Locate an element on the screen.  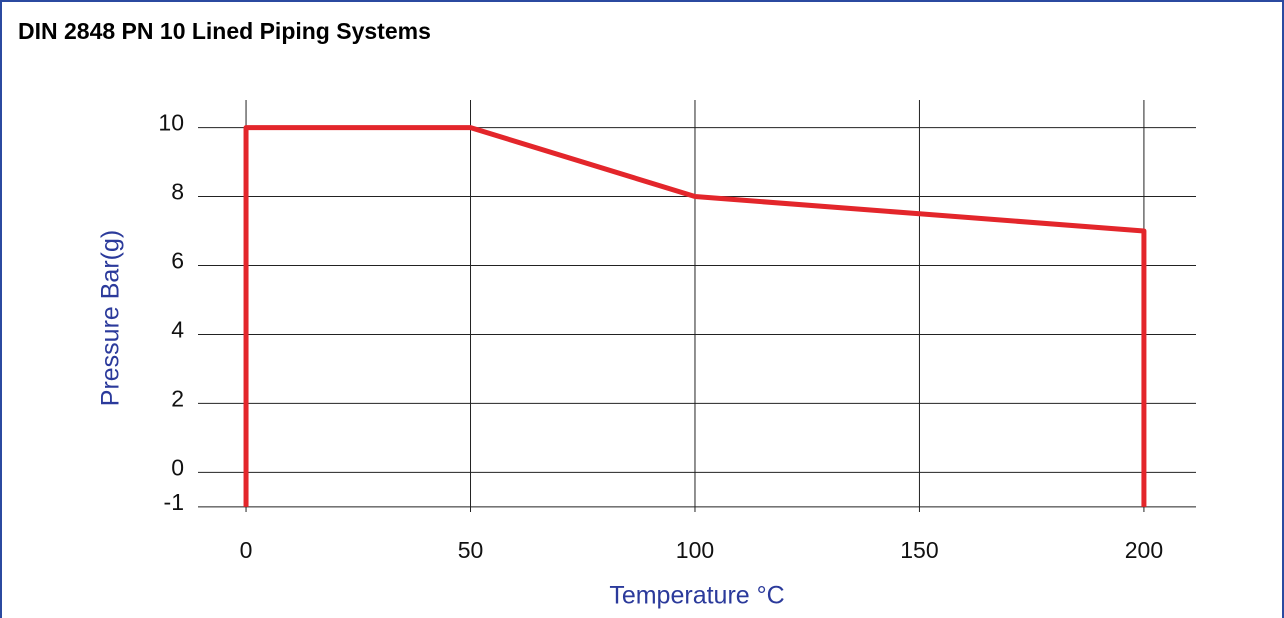
y-tick-label: -1 is located at coordinates (174, 502).